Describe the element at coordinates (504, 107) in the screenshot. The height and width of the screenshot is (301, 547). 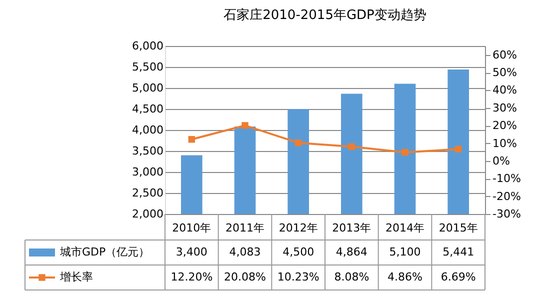
I see `y2-tick-label: 30%` at that location.